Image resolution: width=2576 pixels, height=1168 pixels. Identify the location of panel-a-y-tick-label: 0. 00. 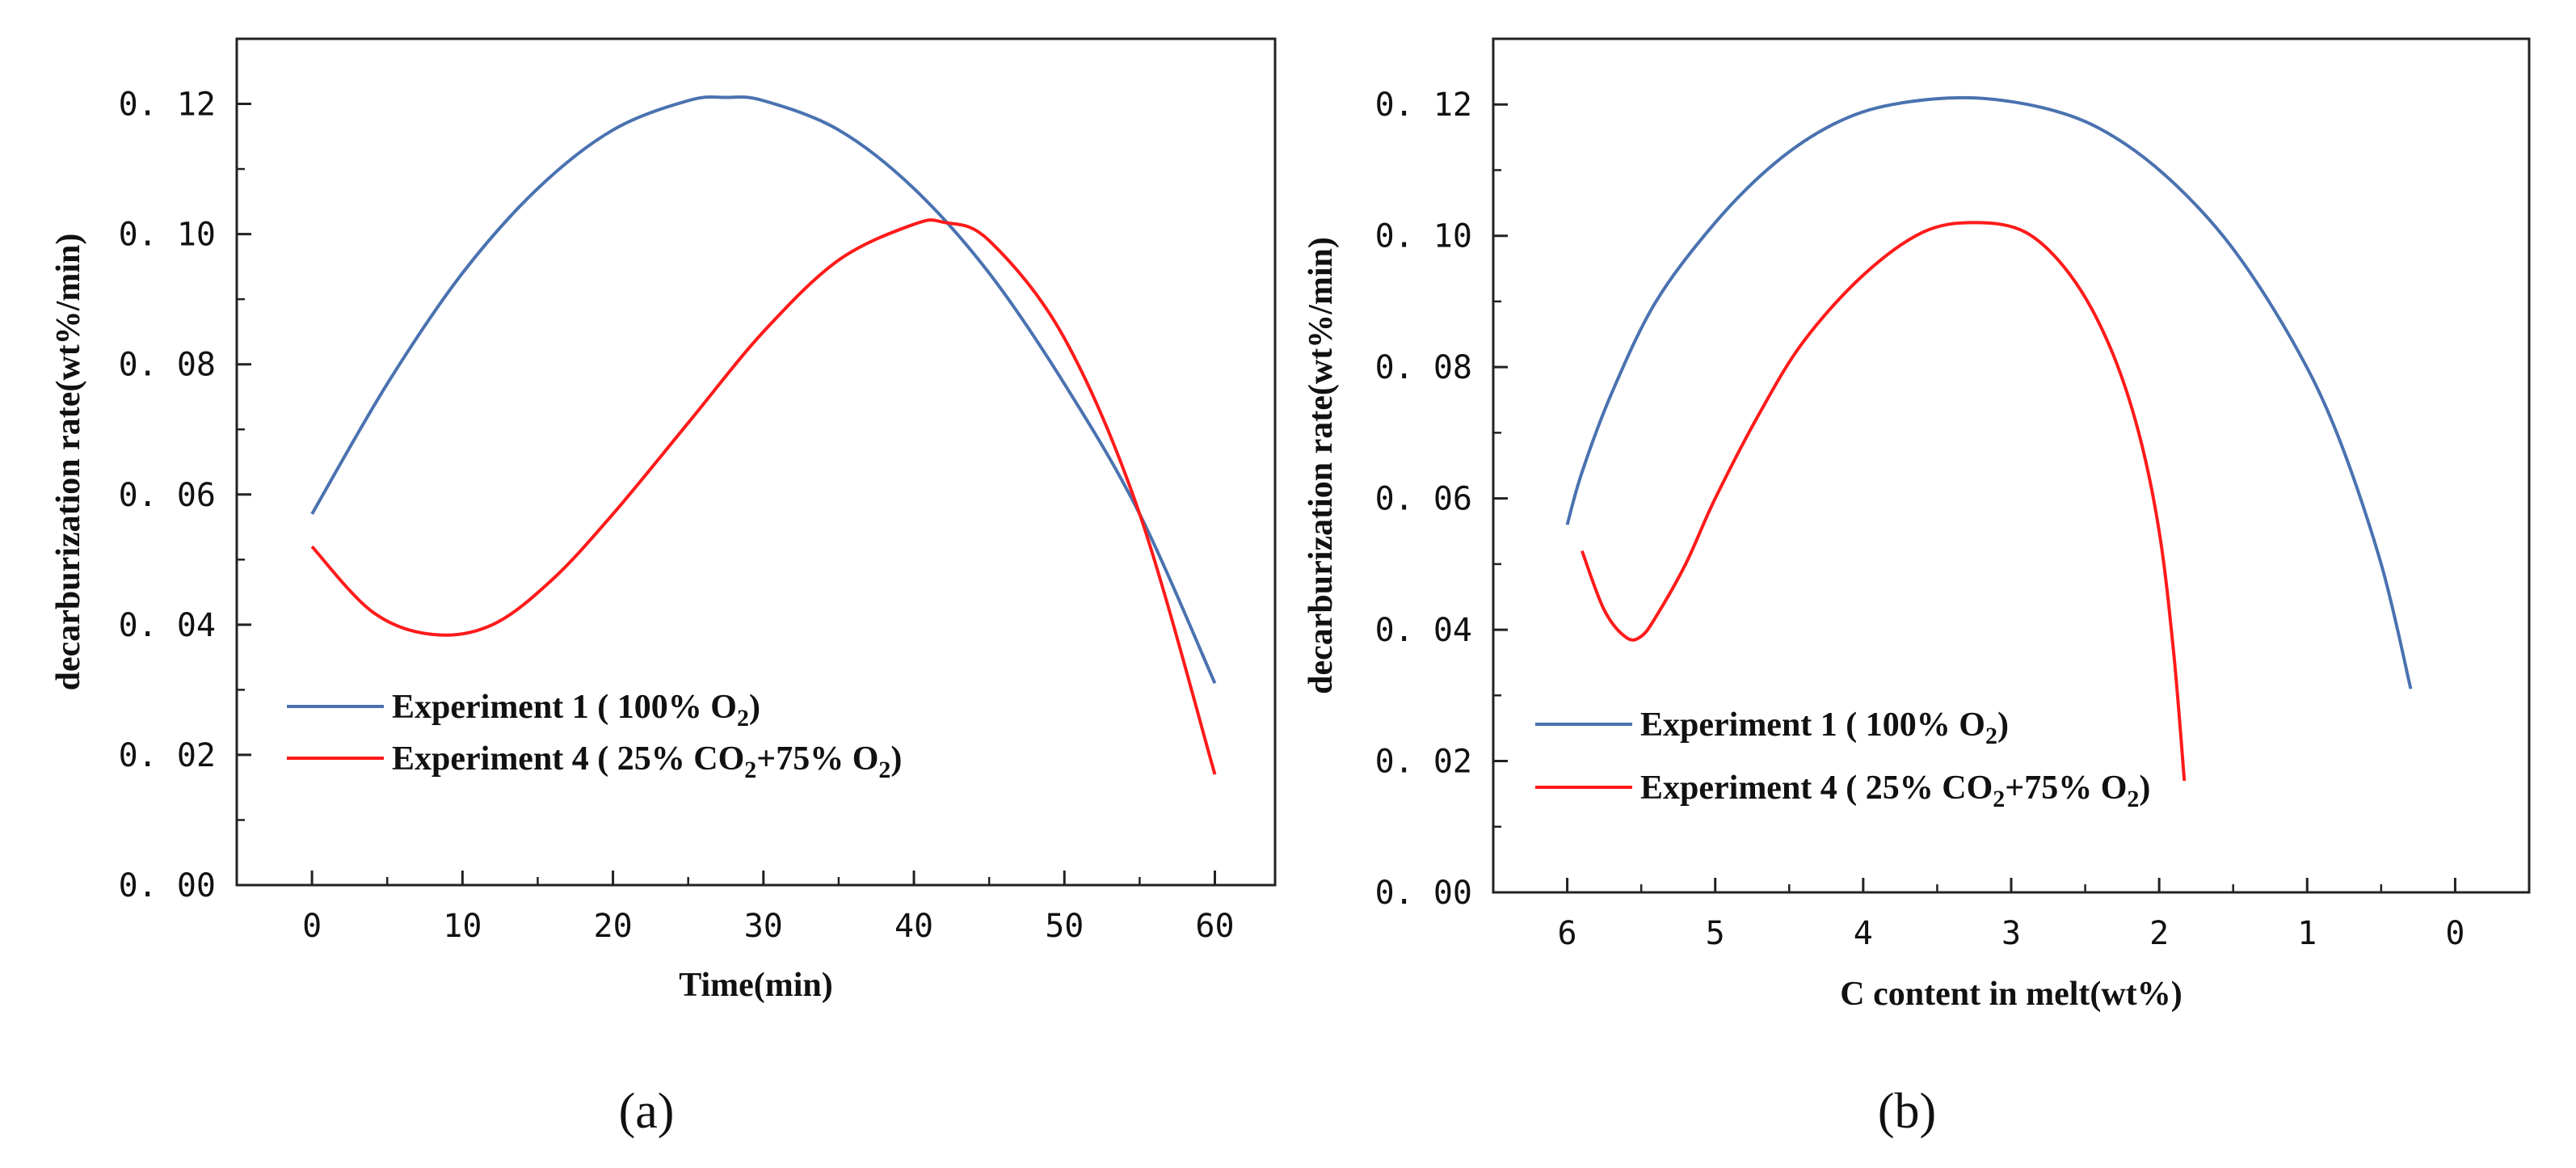
(167, 885).